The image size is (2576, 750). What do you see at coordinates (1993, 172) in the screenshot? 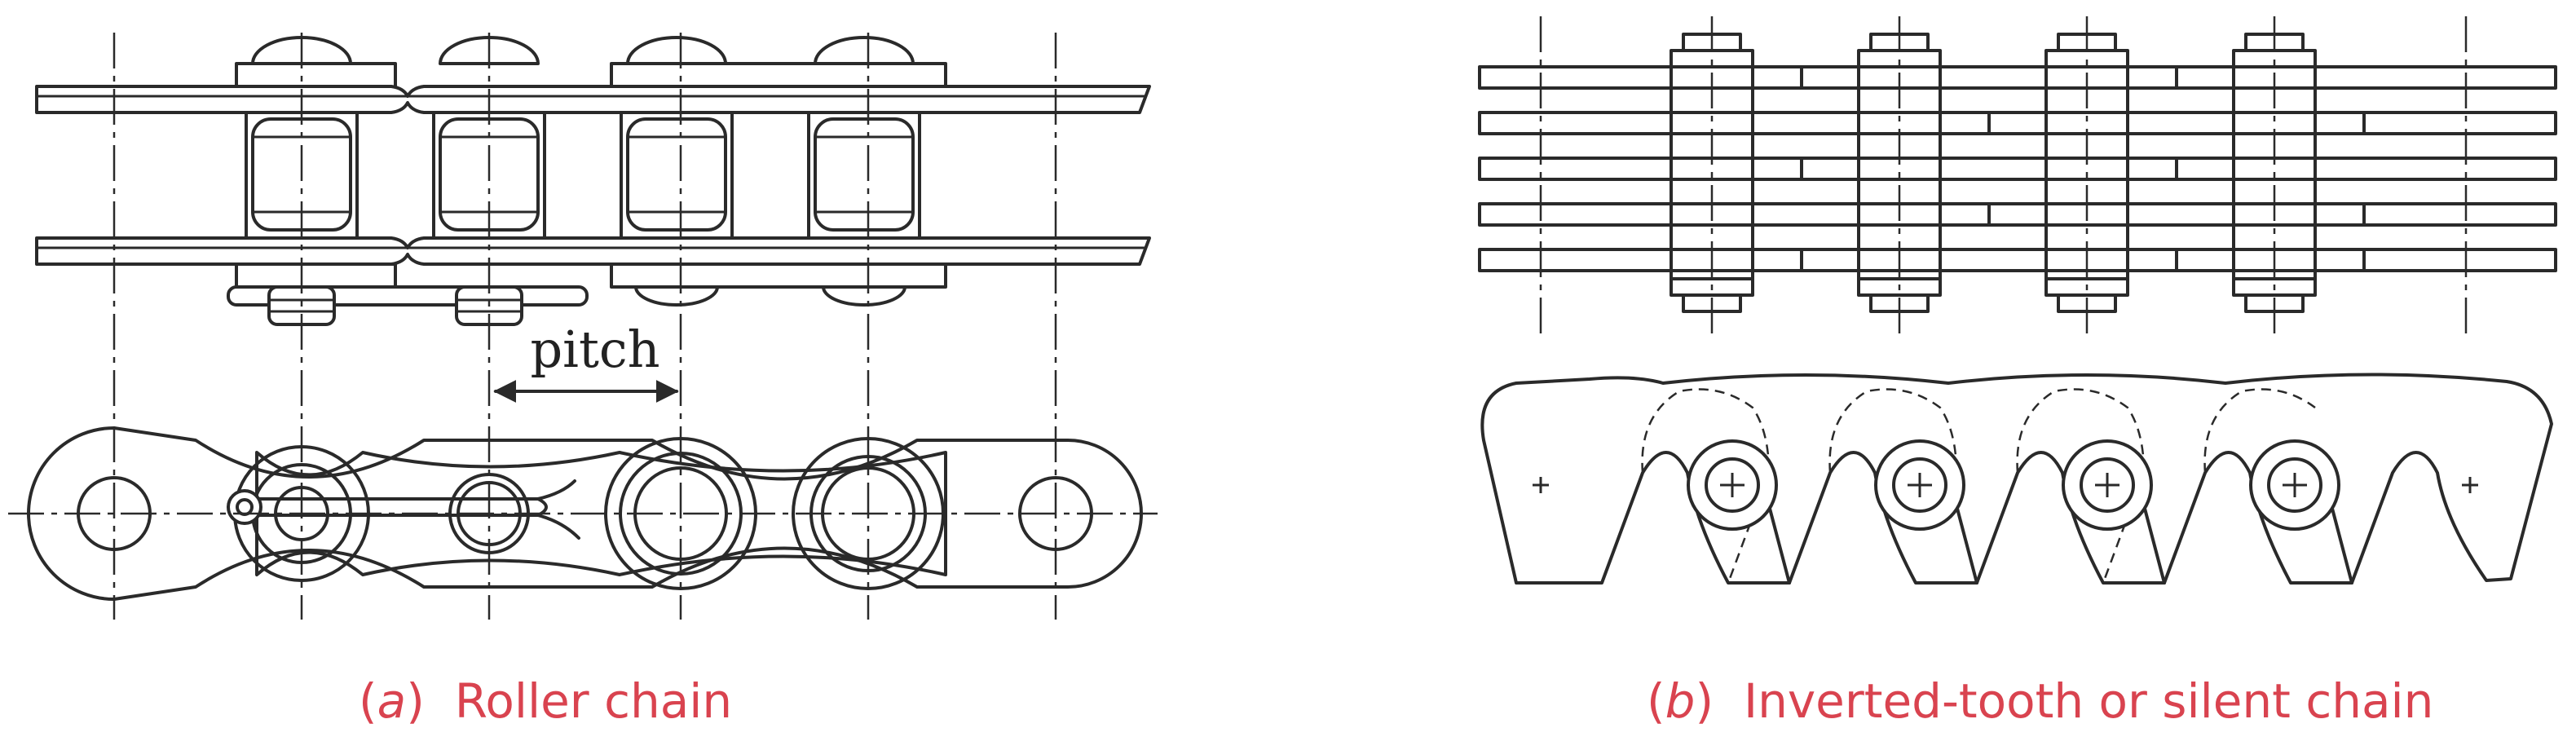
I see `pin-bodies` at bounding box center [1993, 172].